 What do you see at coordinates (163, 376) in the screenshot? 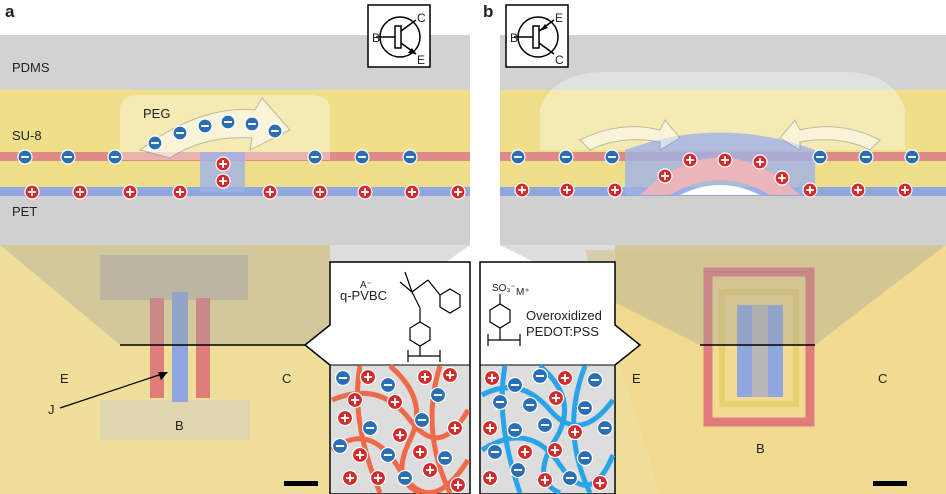
I see `pointer-head` at bounding box center [163, 376].